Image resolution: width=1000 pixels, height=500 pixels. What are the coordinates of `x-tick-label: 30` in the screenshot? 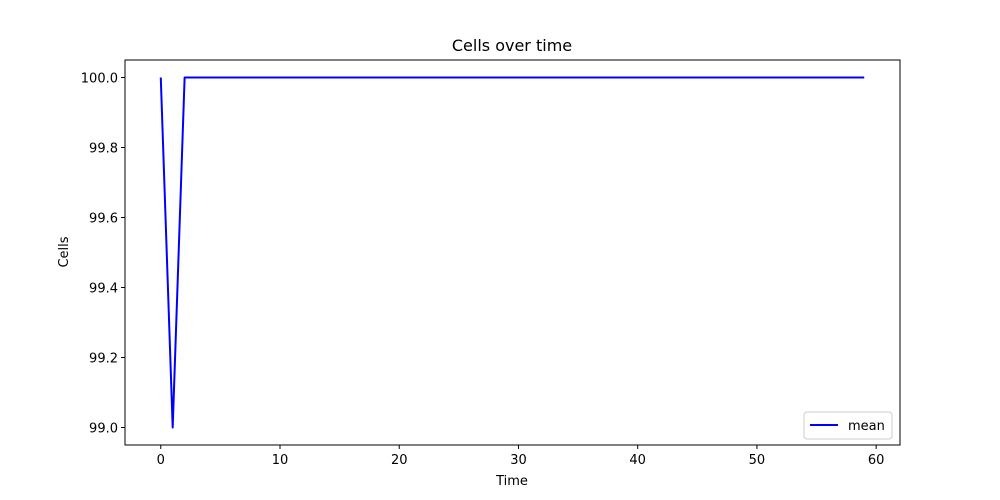 It's located at (518, 460).